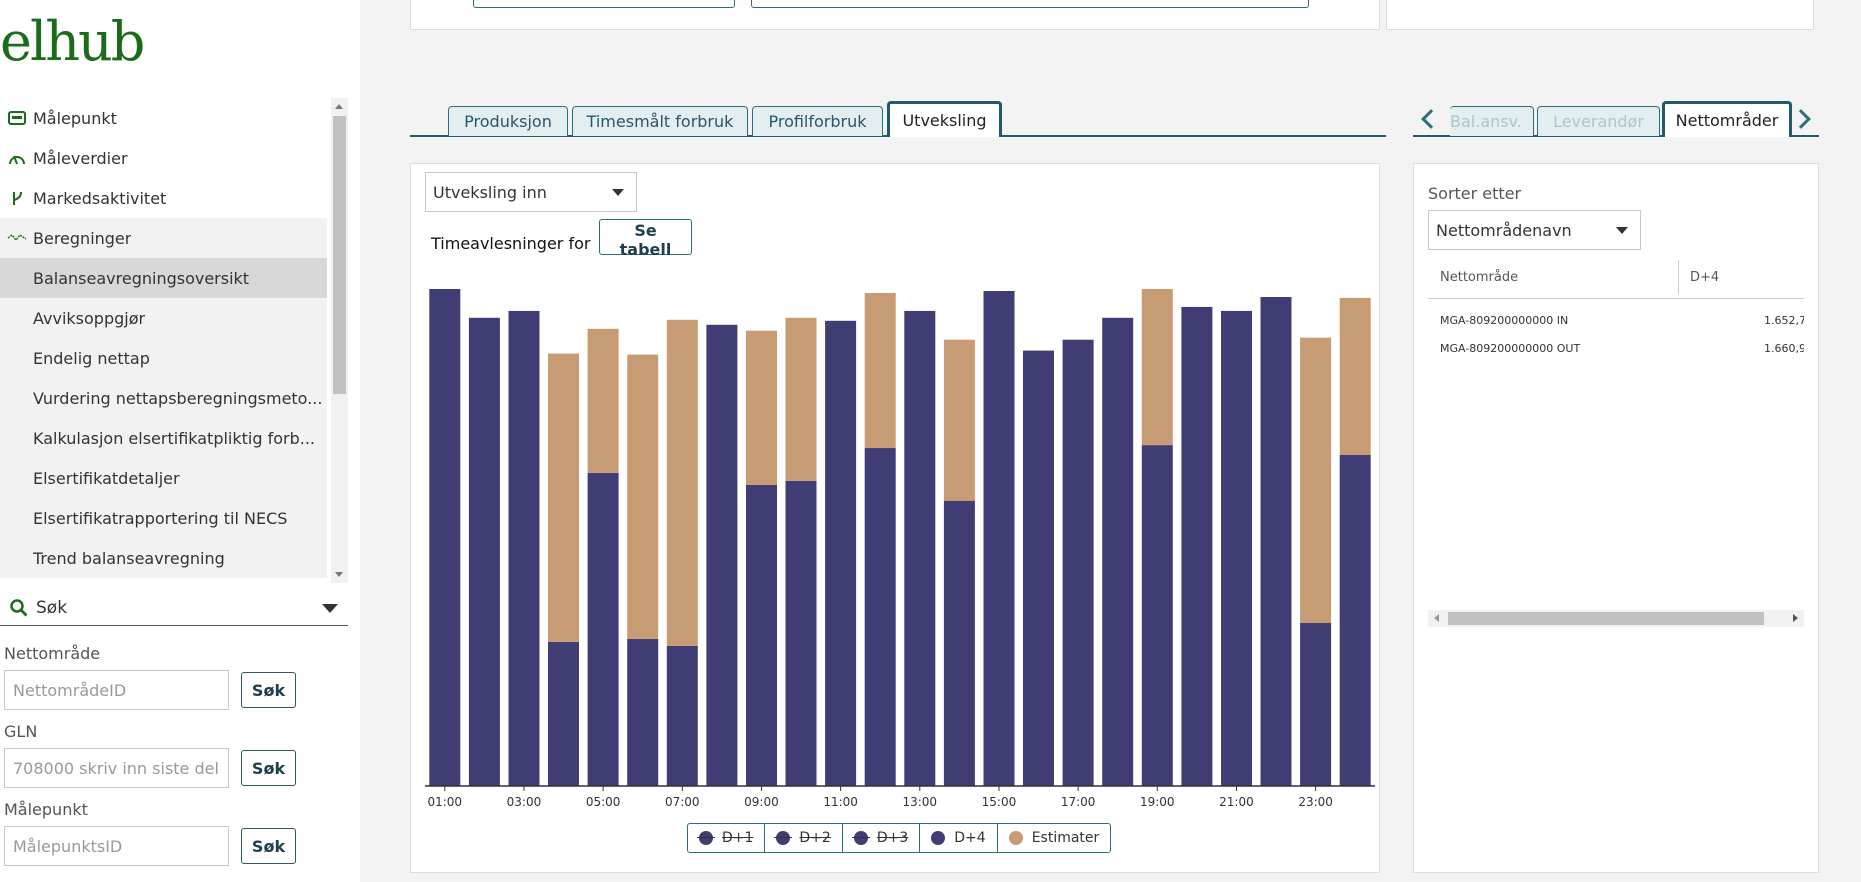 The image size is (1861, 882). I want to click on sidebar-item-endelig-nettap: Endelig nettap, so click(163, 358).